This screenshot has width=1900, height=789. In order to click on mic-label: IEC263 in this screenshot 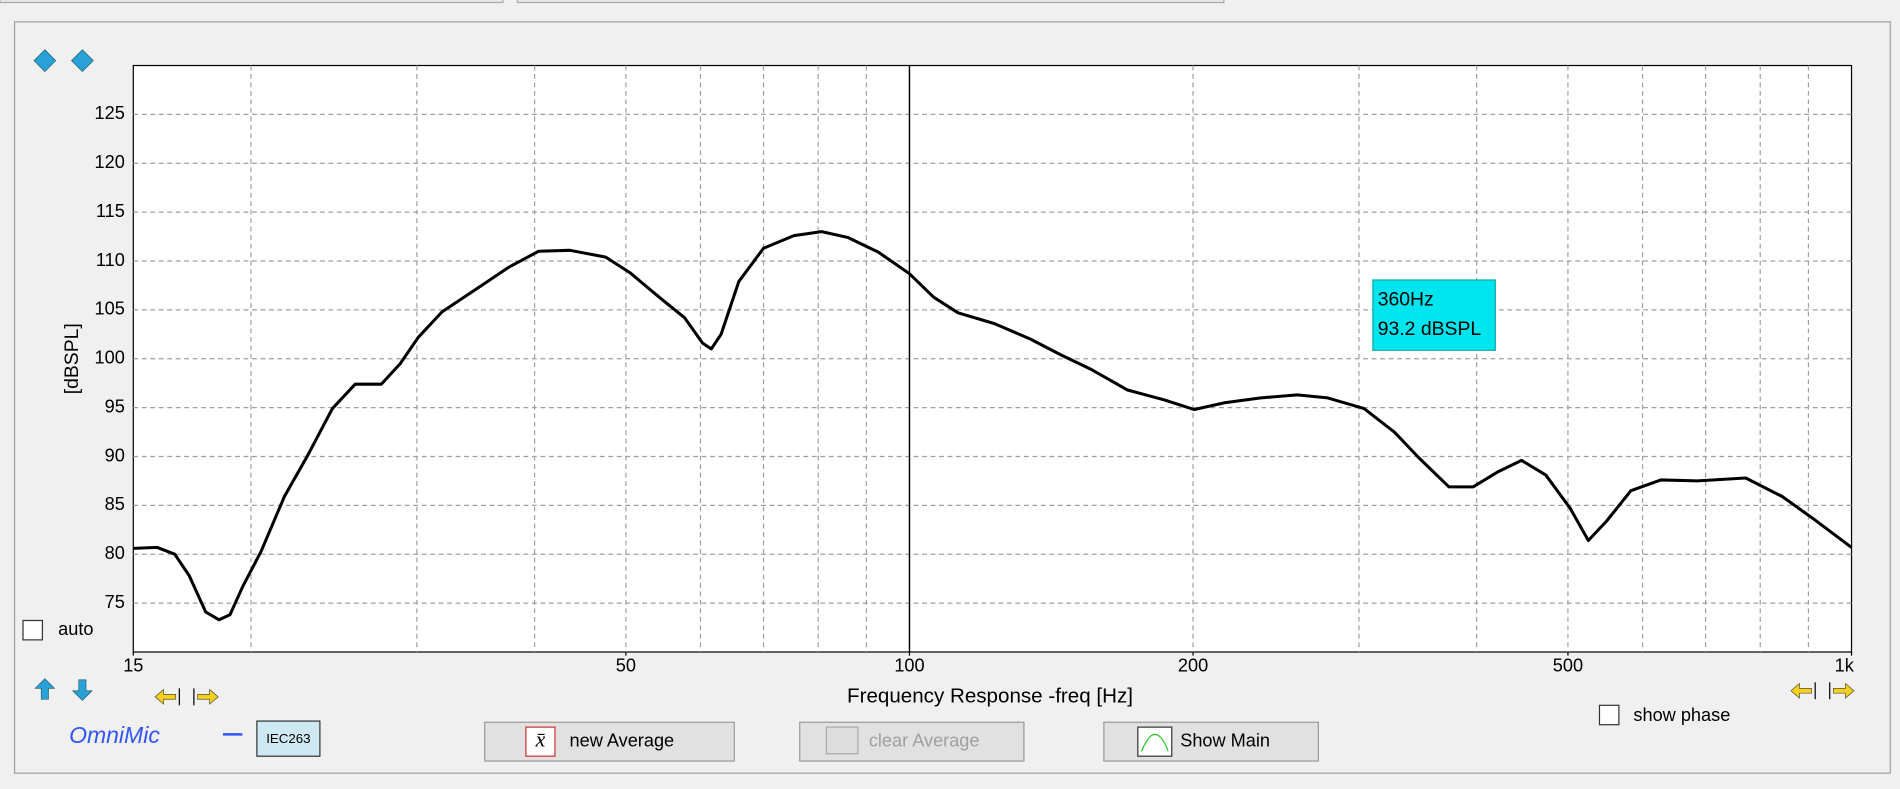, I will do `click(288, 738)`.